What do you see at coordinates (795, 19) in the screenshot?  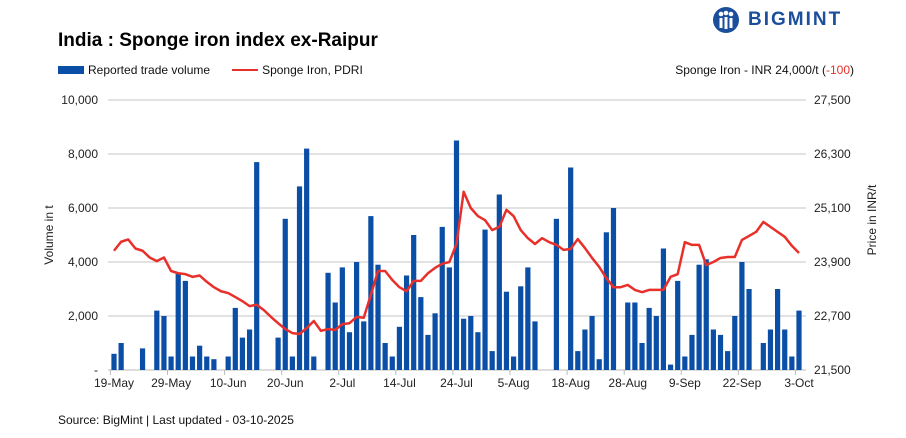 I see `brand-name: BIGMINT` at bounding box center [795, 19].